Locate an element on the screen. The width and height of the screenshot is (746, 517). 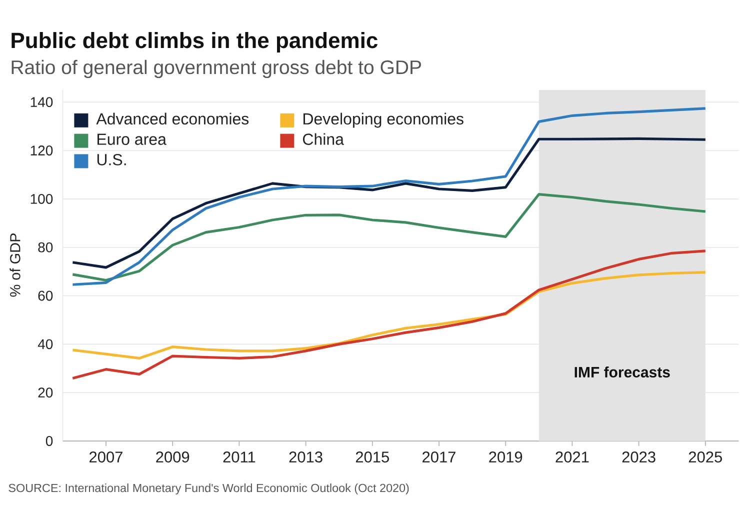
x-tick-label: 2017 is located at coordinates (439, 457).